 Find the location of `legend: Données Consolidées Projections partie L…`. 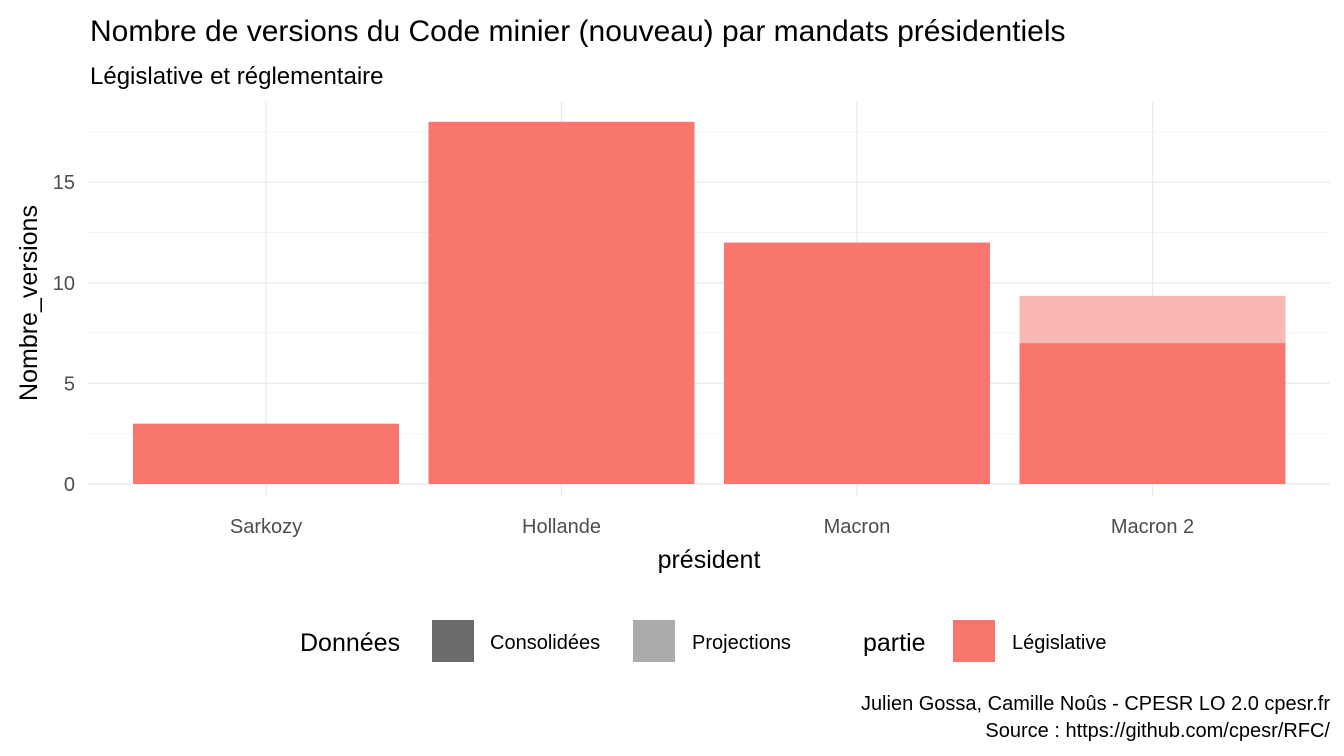

legend: Données Consolidées Projections partie L… is located at coordinates (703, 641).